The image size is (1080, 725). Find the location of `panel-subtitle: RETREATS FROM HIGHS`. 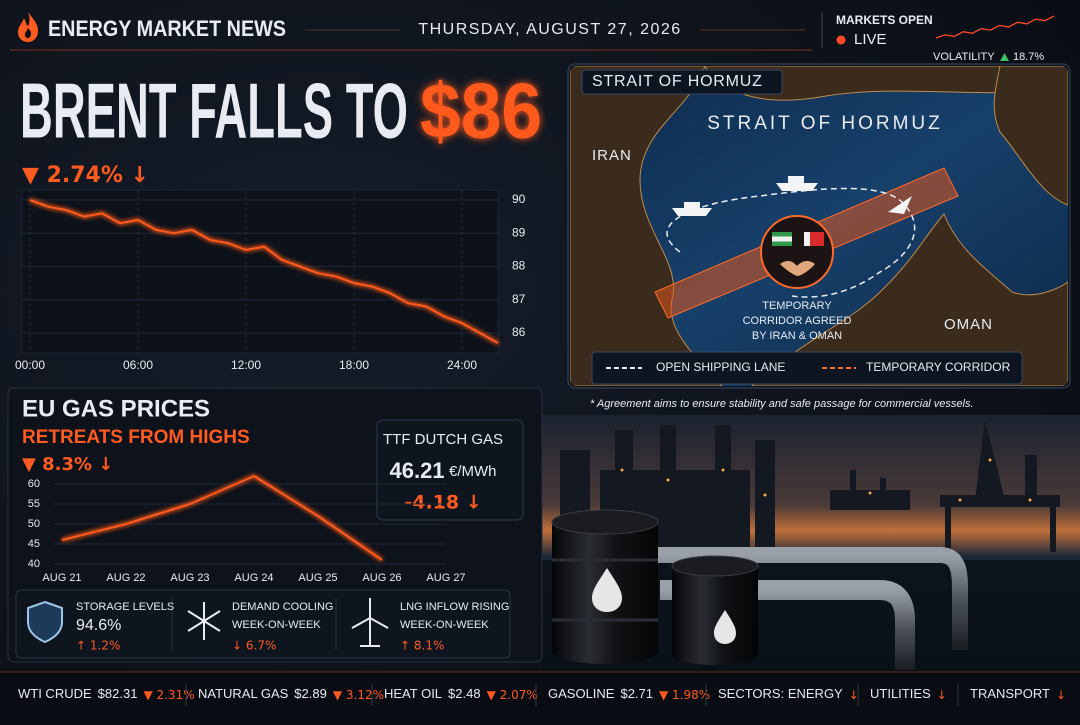

panel-subtitle: RETREATS FROM HIGHS is located at coordinates (136, 437).